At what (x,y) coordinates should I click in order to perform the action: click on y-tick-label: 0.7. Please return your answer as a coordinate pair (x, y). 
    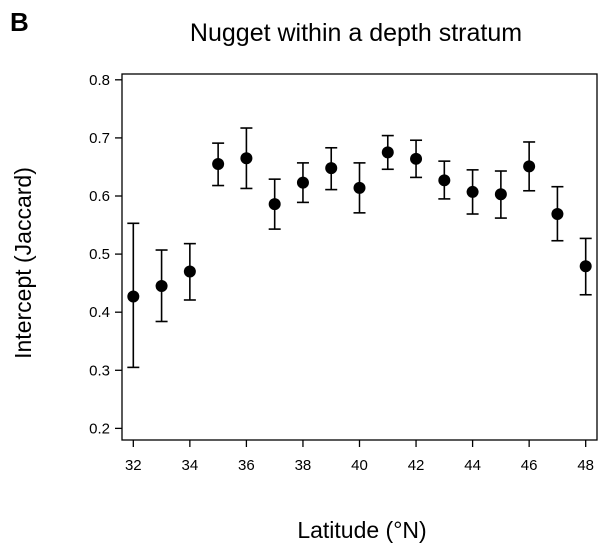
    Looking at the image, I should click on (99, 138).